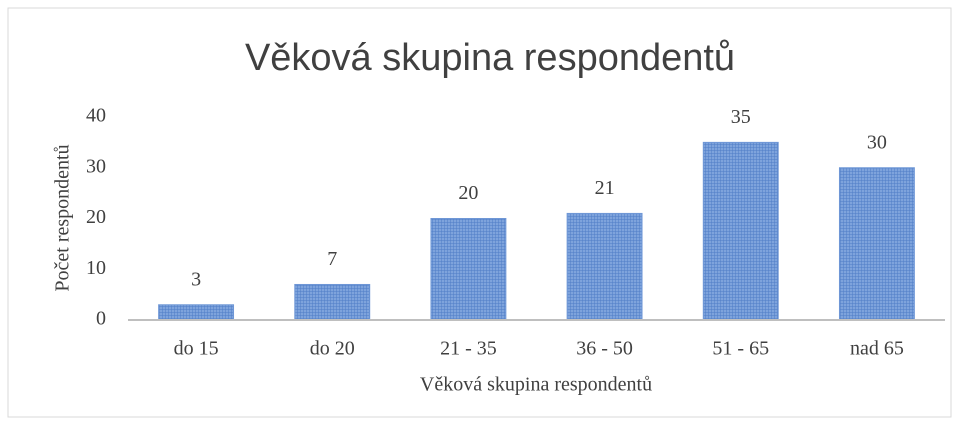 Image resolution: width=960 pixels, height=426 pixels. I want to click on x-tick-label: nad 65, so click(877, 349).